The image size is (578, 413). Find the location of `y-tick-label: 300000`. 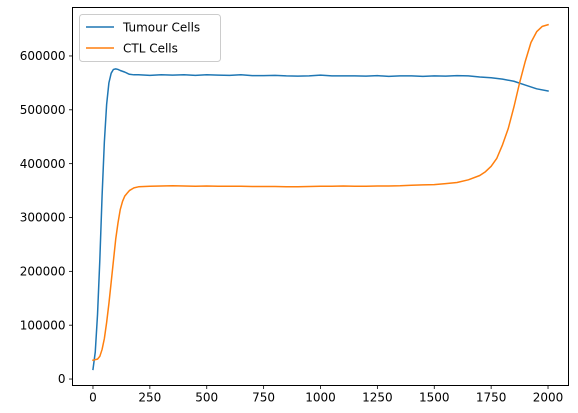

y-tick-label: 300000 is located at coordinates (43, 218).